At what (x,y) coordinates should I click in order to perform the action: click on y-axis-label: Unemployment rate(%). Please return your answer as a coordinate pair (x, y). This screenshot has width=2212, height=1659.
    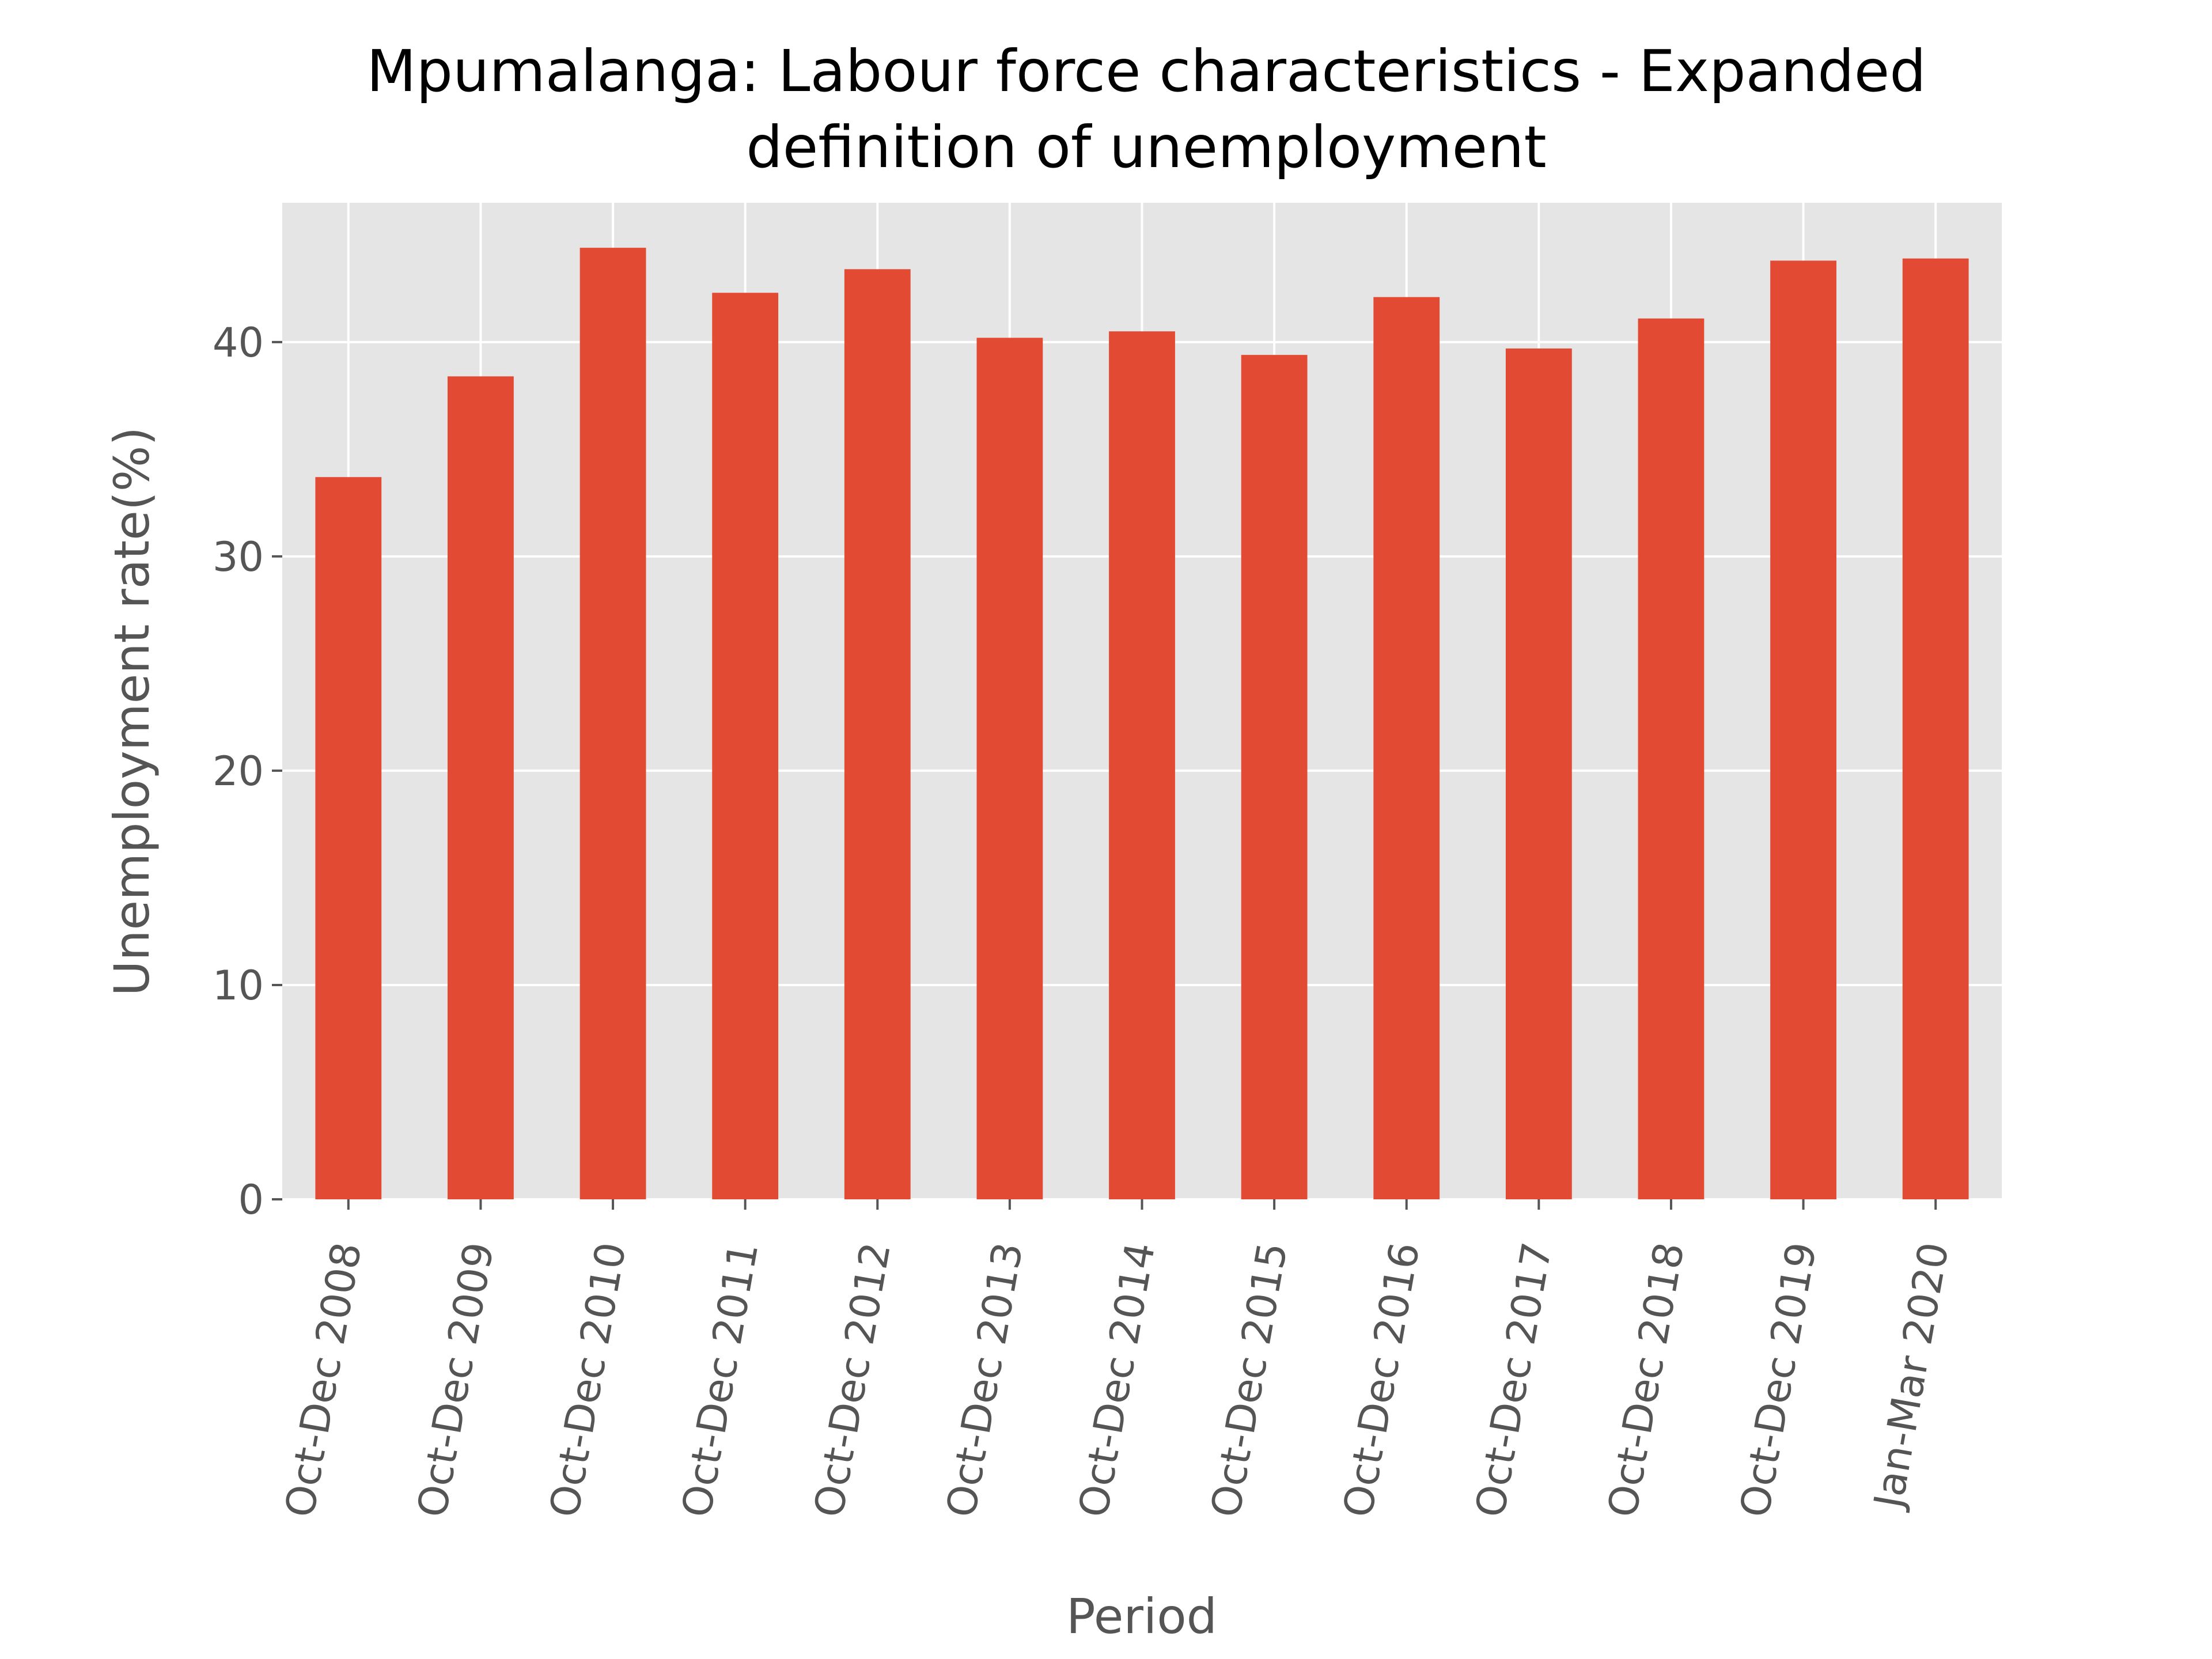
    Looking at the image, I should click on (132, 711).